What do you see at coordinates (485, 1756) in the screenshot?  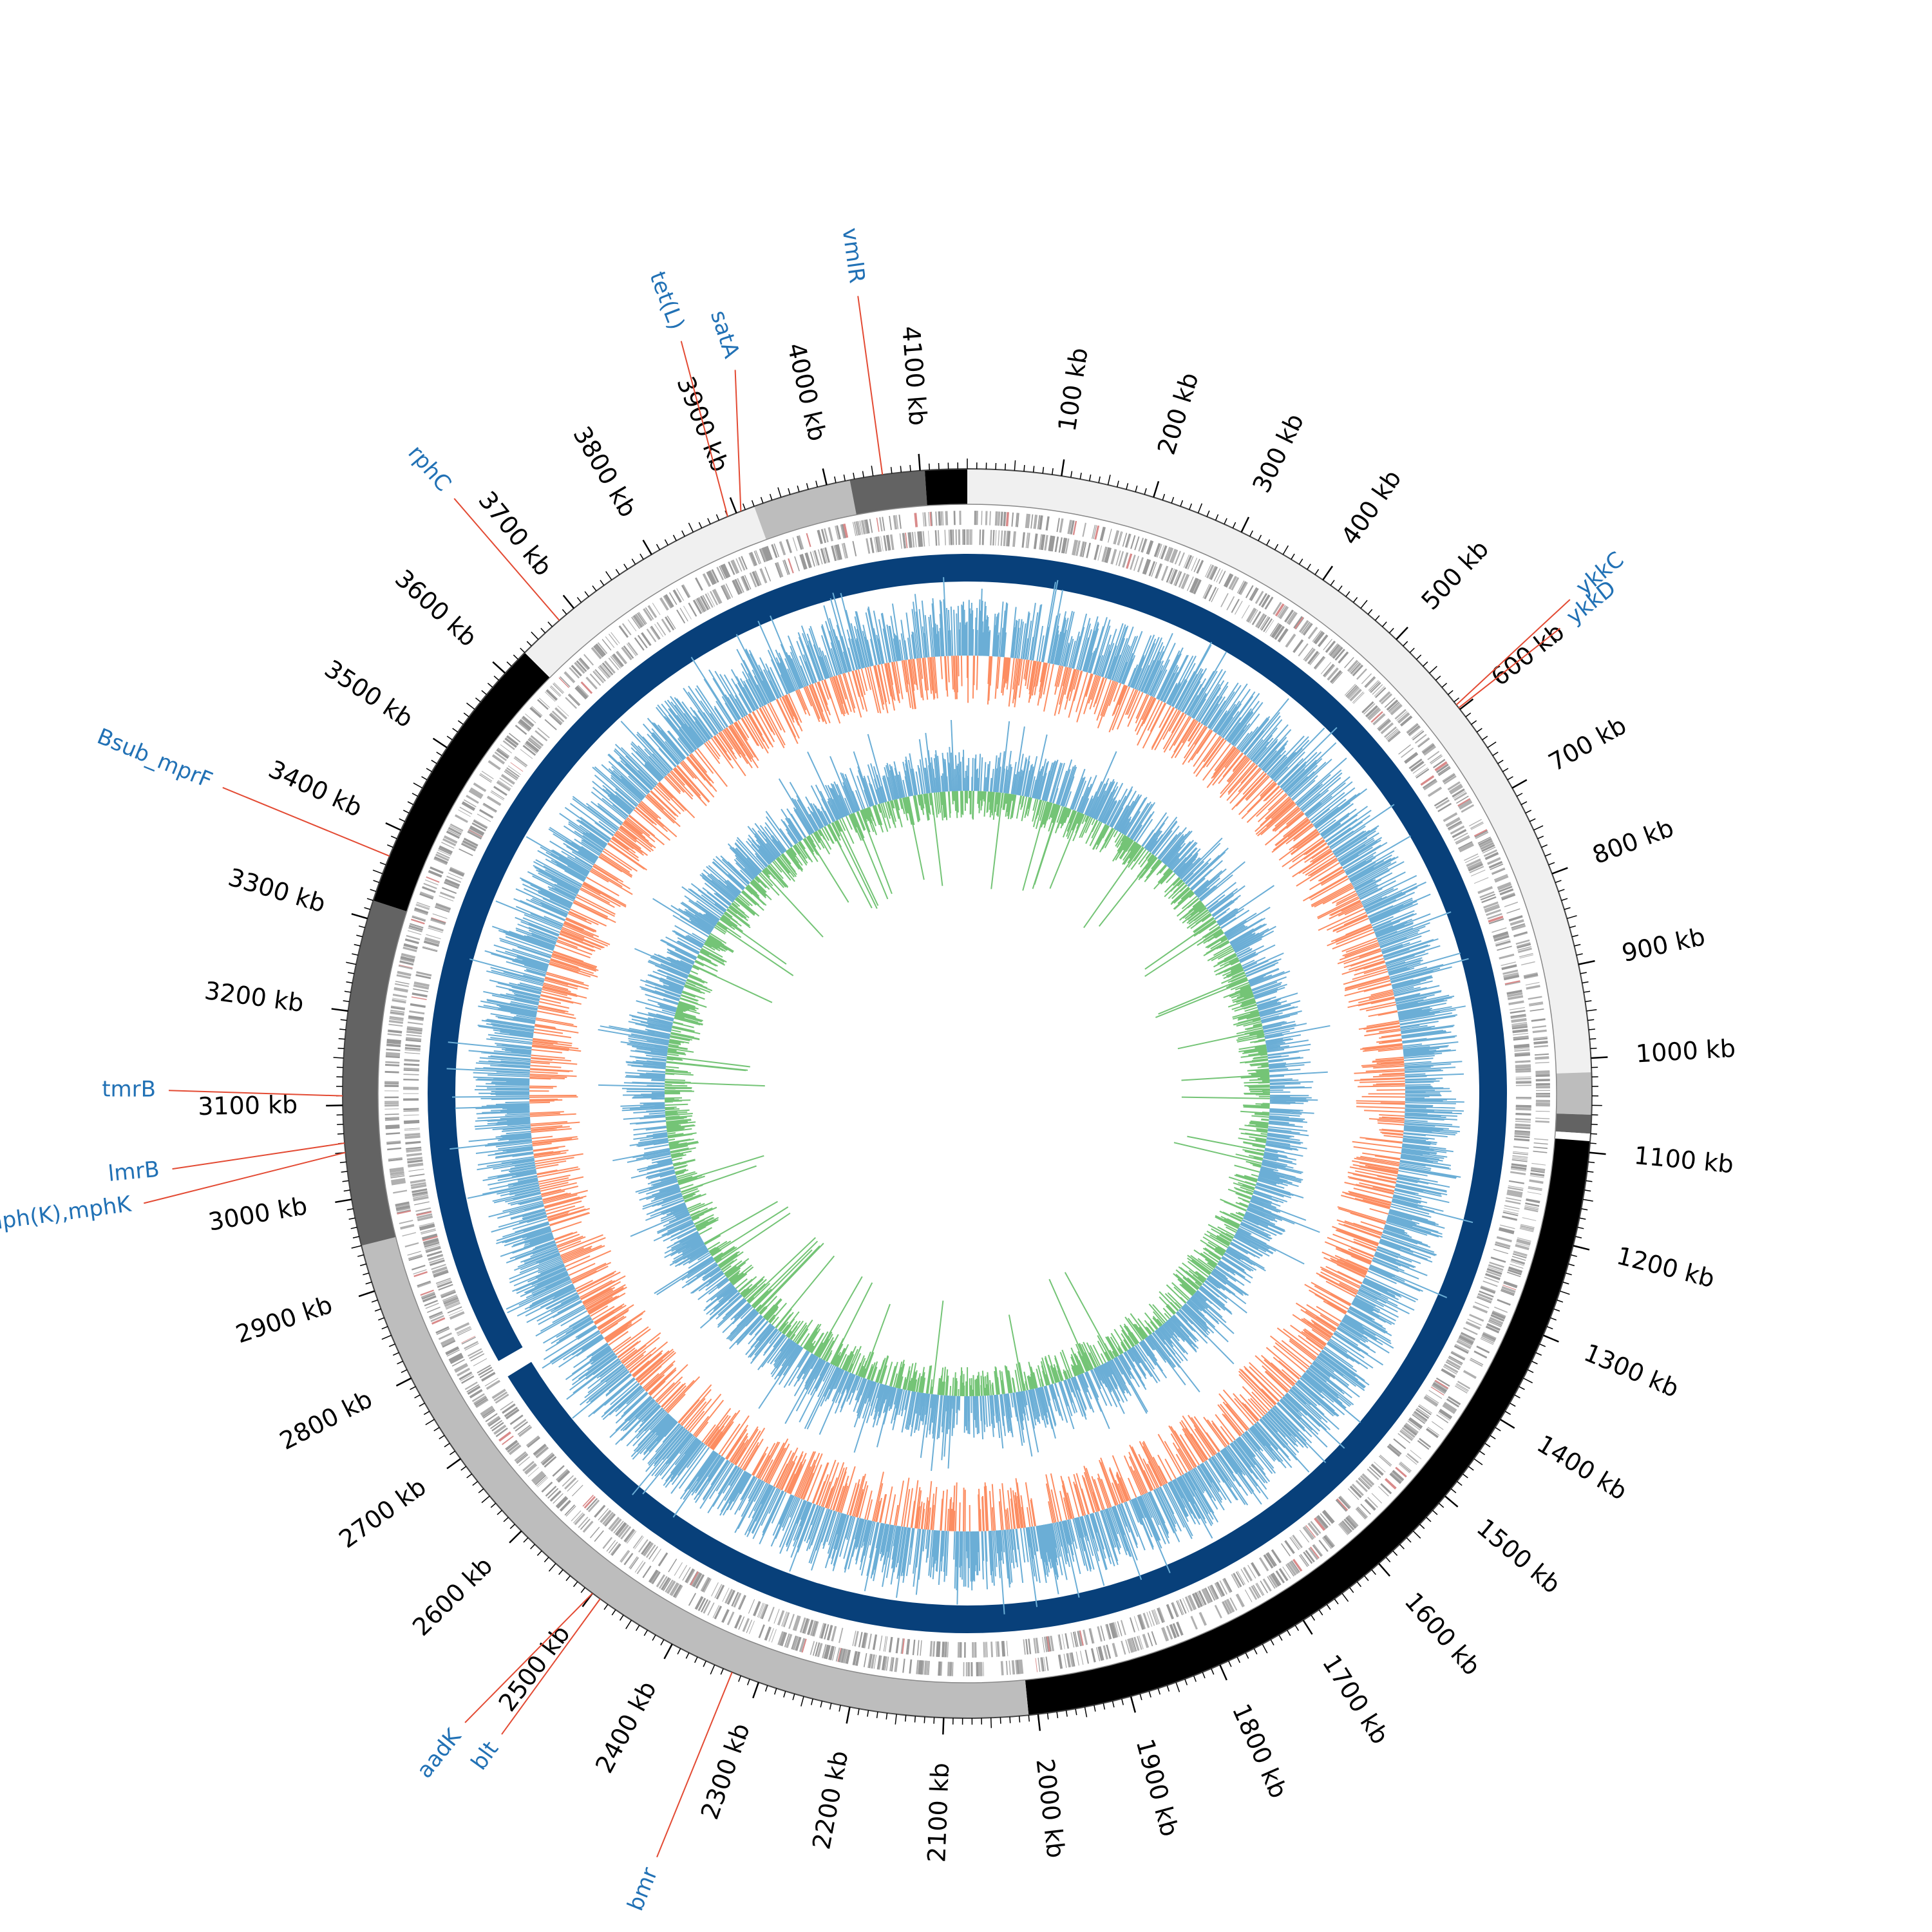 I see `gene-label-blt: blt` at bounding box center [485, 1756].